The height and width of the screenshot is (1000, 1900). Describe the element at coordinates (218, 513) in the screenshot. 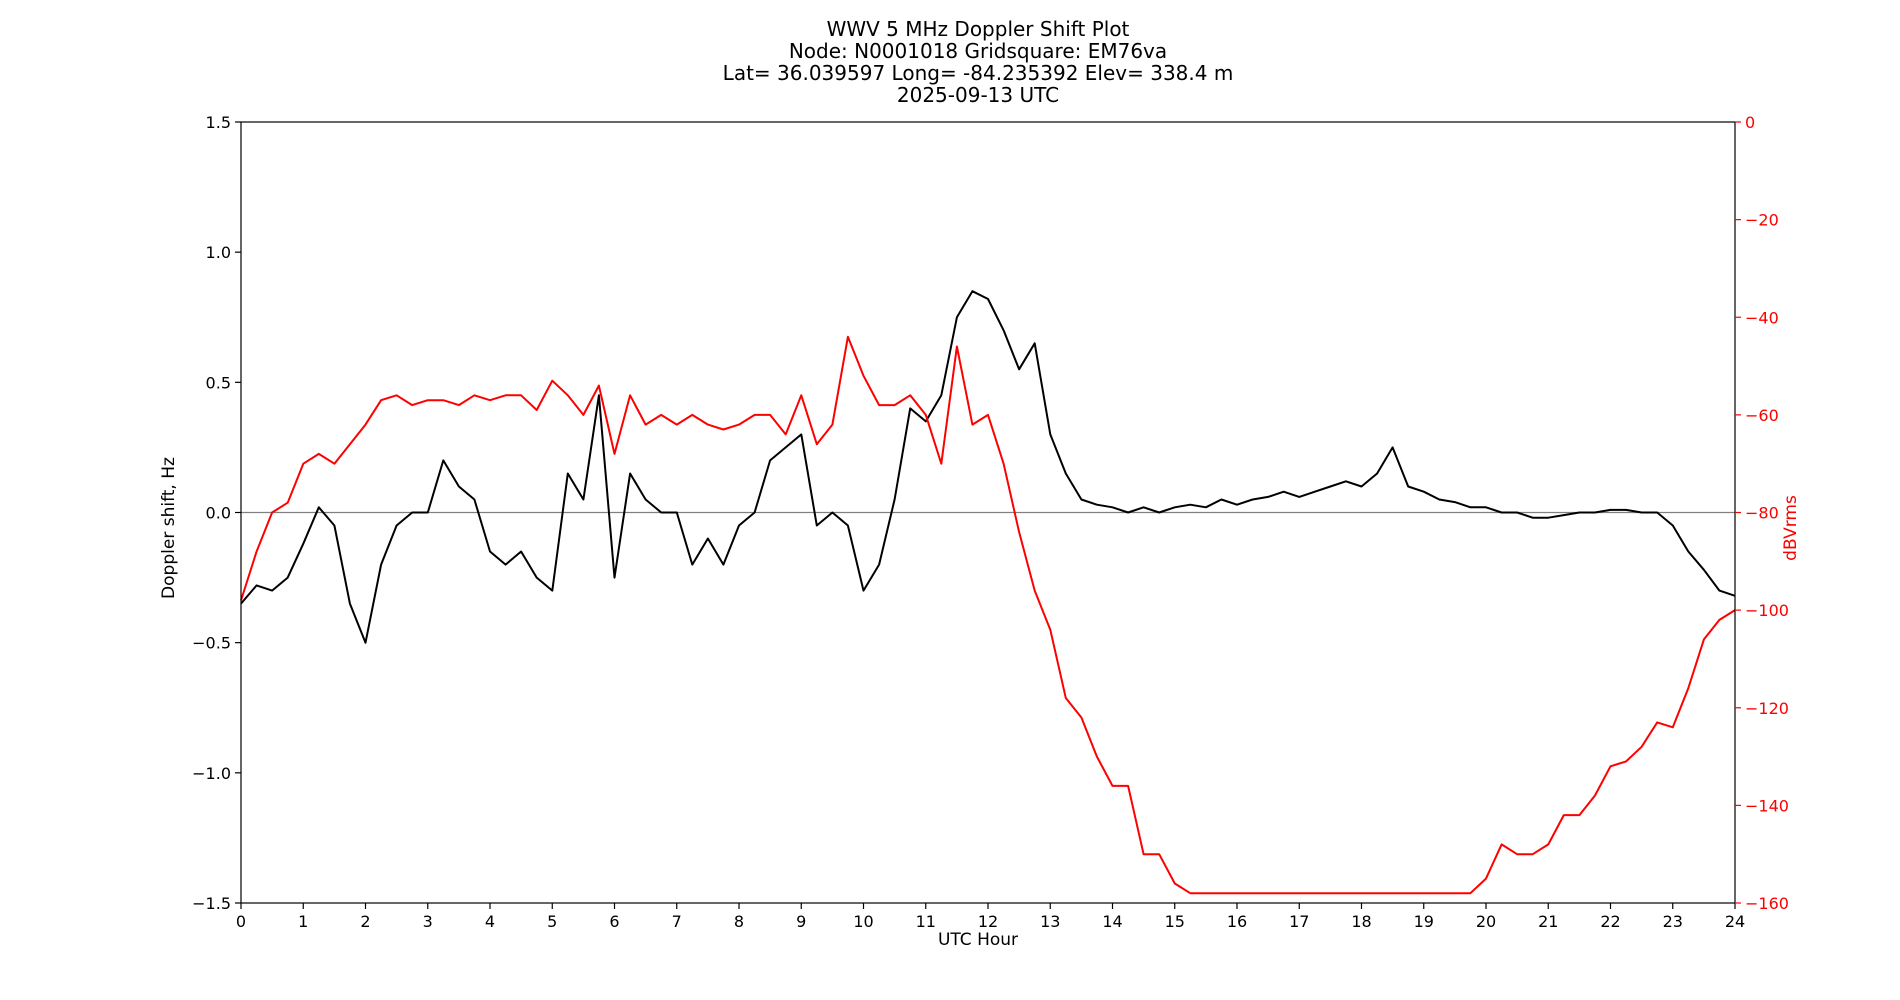

I see `y-tick-label: 0.0` at that location.